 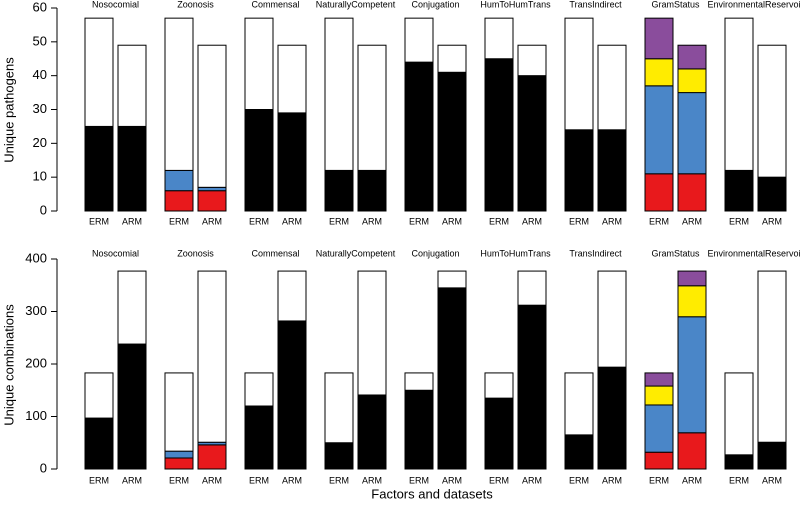 What do you see at coordinates (432, 493) in the screenshot?
I see `x-axis-title: Factors and datasets` at bounding box center [432, 493].